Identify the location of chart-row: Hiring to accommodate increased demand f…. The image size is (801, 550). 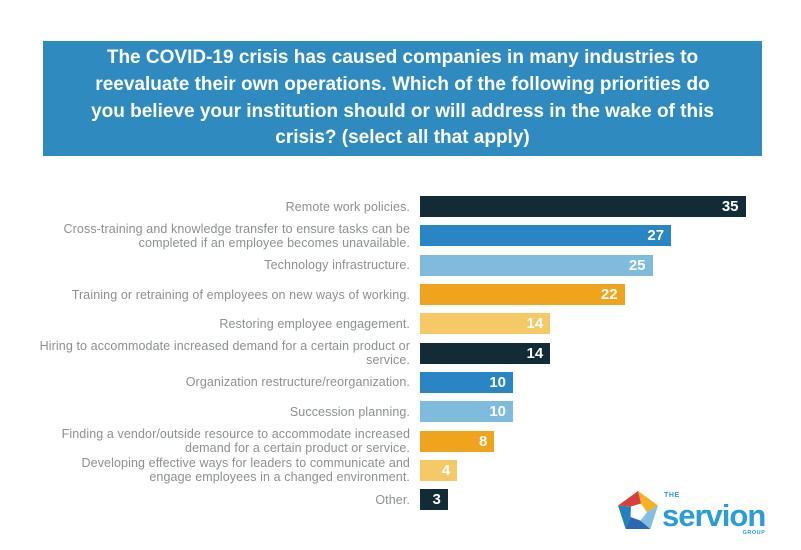
(408, 352).